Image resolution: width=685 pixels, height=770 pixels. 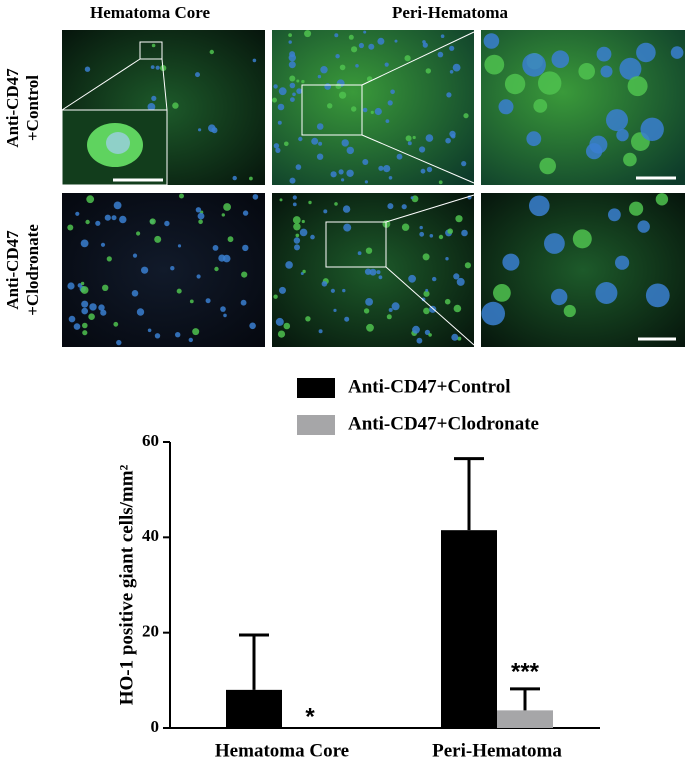 I want to click on significance-label: ***, so click(x=525, y=671).